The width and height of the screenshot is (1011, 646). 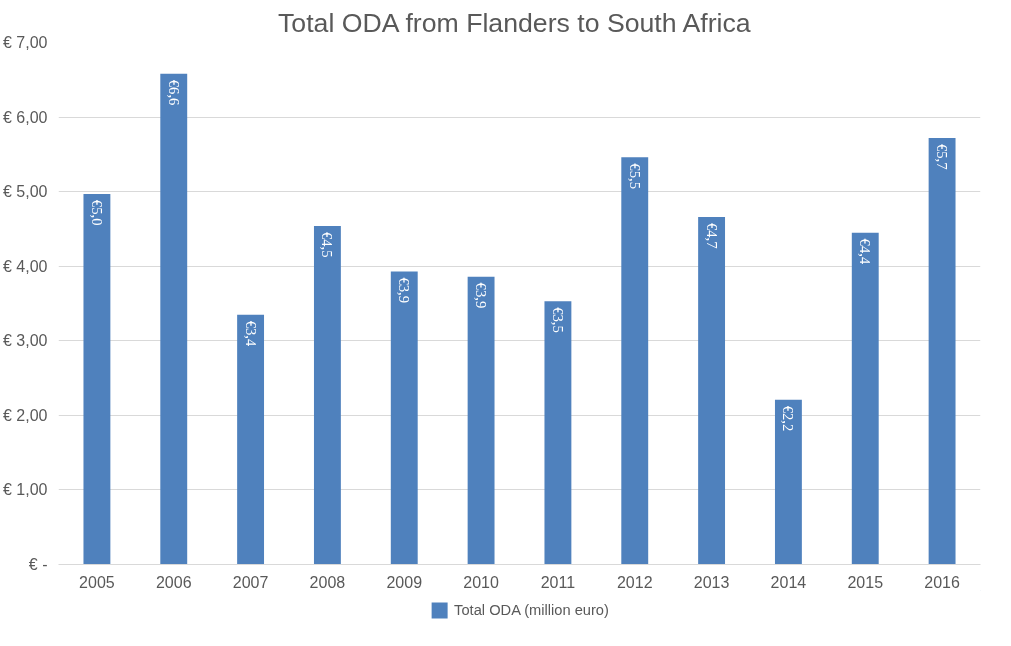 I want to click on x-tick-label: 2009, so click(x=404, y=582).